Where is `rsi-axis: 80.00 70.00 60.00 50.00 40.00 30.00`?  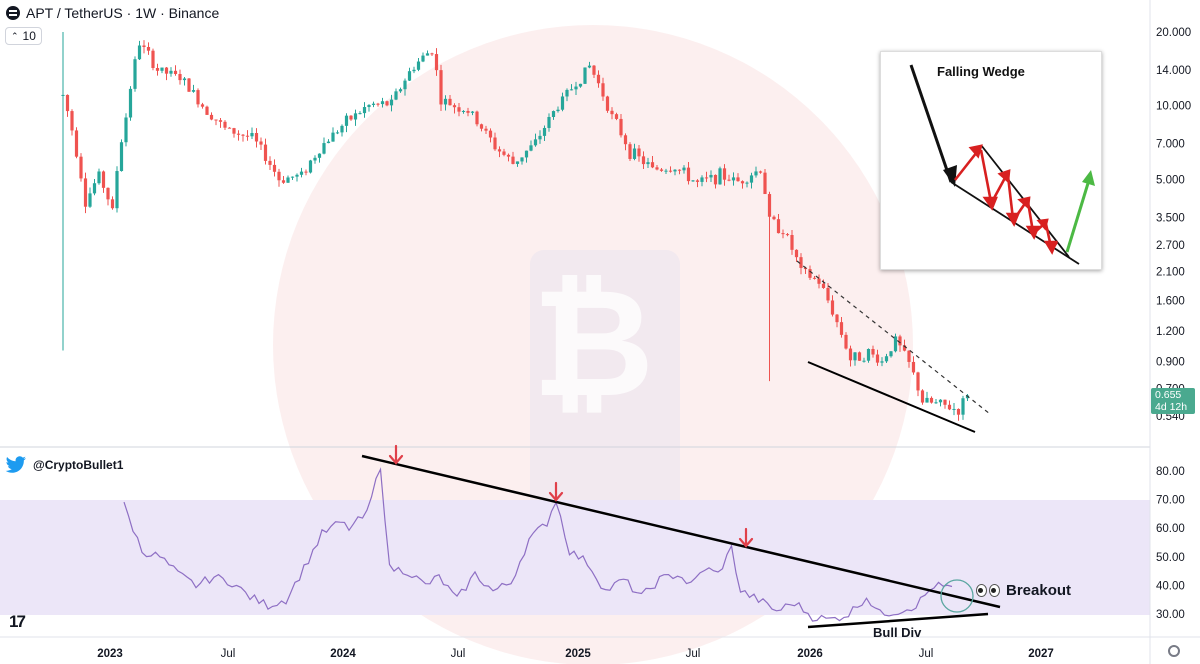 rsi-axis: 80.00 70.00 60.00 50.00 40.00 30.00 is located at coordinates (1170, 543).